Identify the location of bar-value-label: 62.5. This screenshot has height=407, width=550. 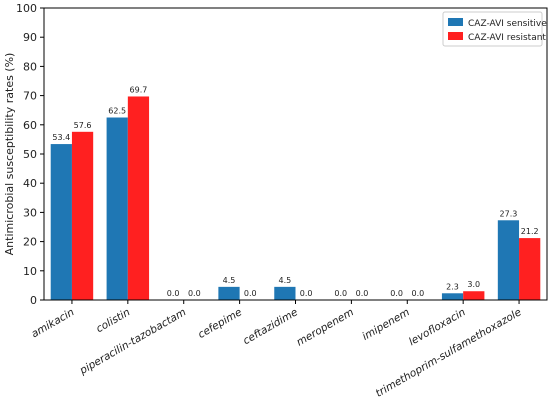
(117, 111).